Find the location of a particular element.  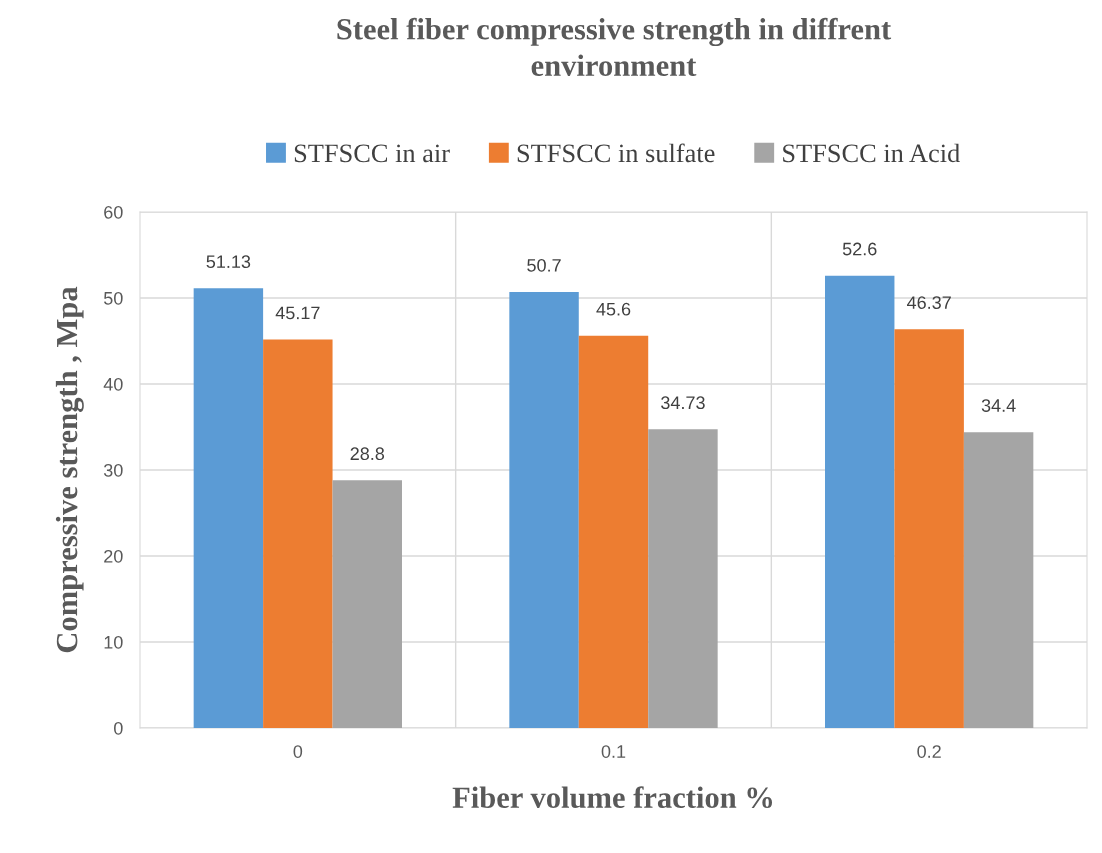

y-tick-label: 0 is located at coordinates (118, 728).